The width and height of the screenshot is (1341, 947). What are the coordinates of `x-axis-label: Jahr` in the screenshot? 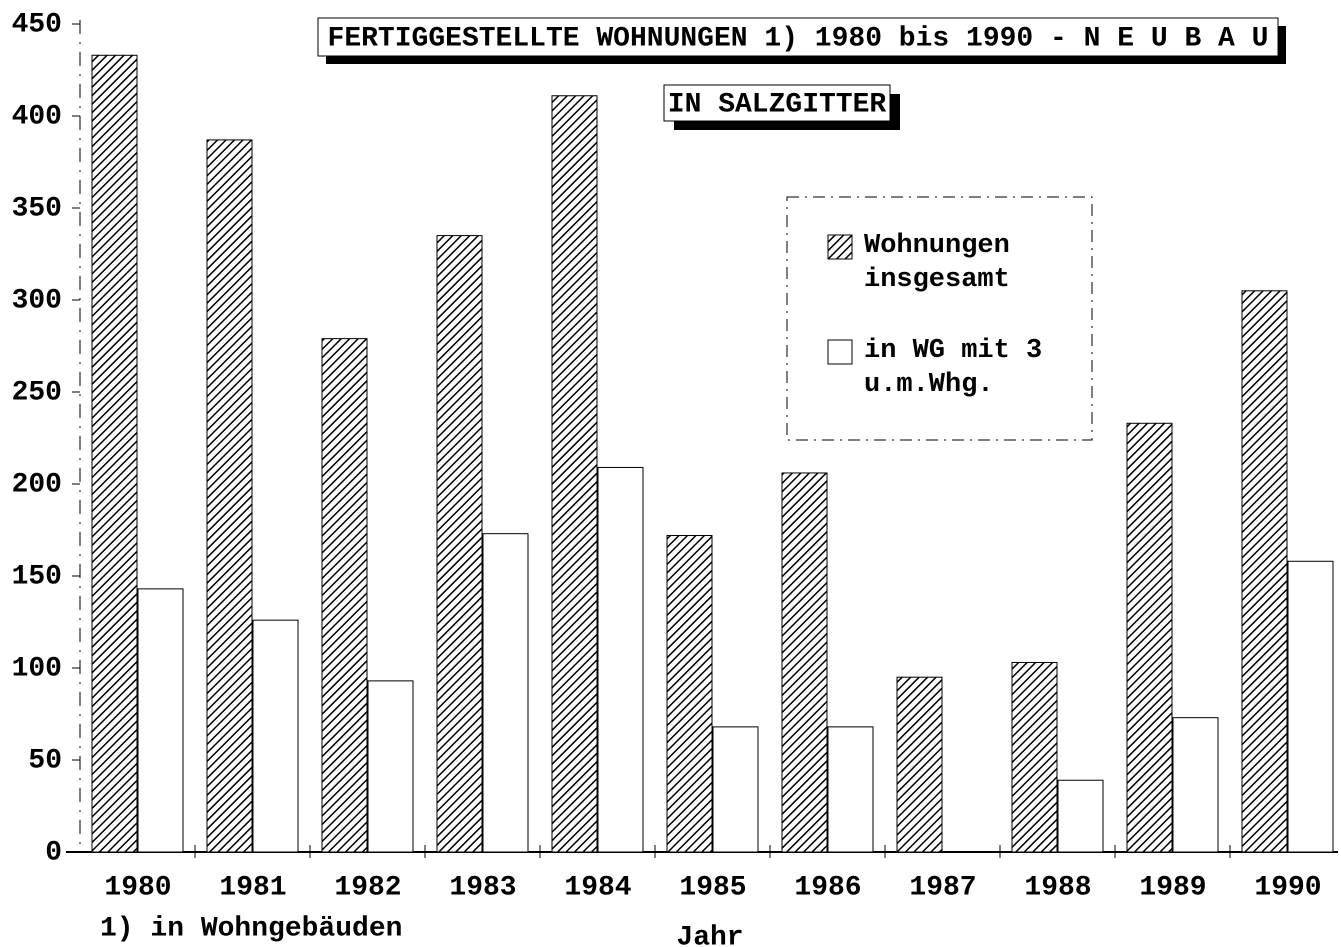 It's located at (709, 934).